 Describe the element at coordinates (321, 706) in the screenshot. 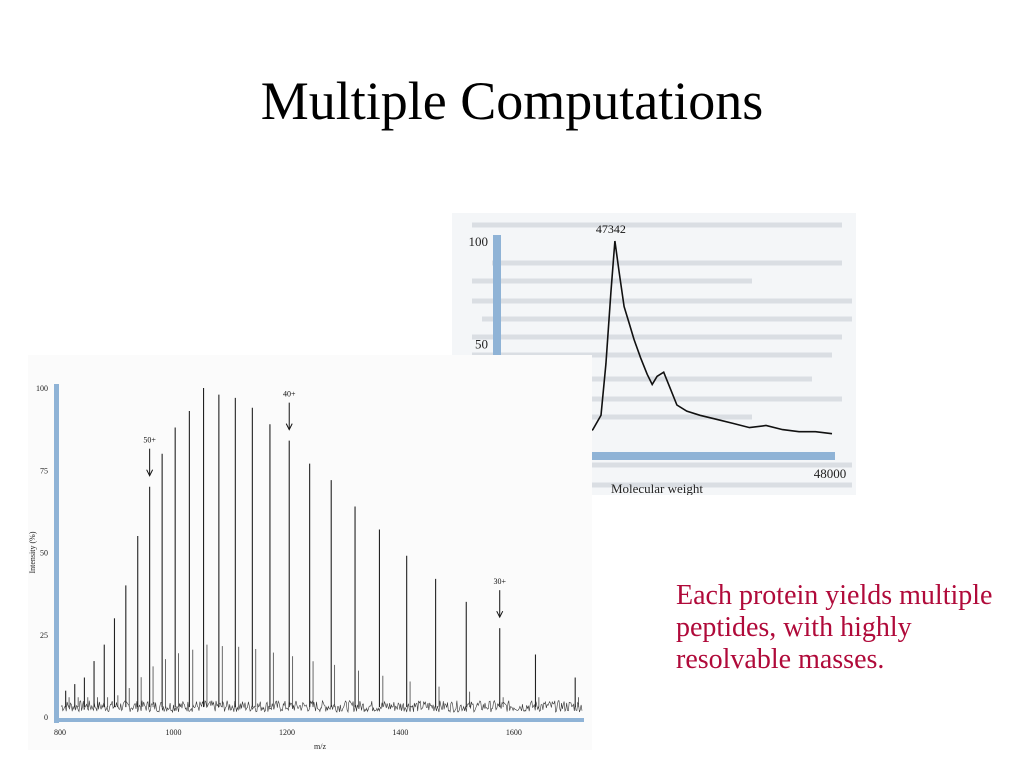

I see `baseline-noise` at that location.